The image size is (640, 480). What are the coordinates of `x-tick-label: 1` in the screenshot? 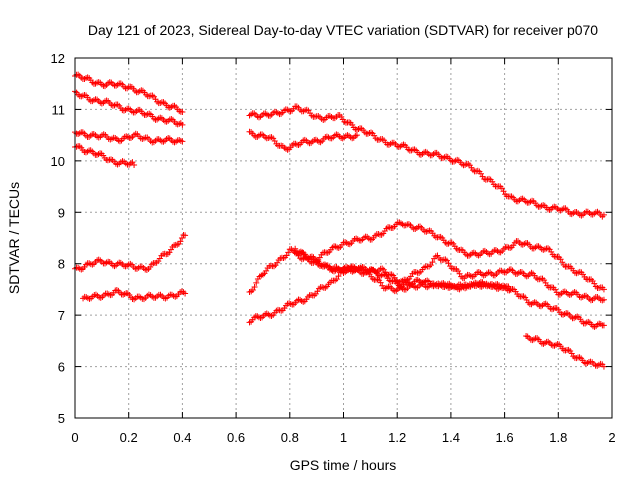 It's located at (343, 437).